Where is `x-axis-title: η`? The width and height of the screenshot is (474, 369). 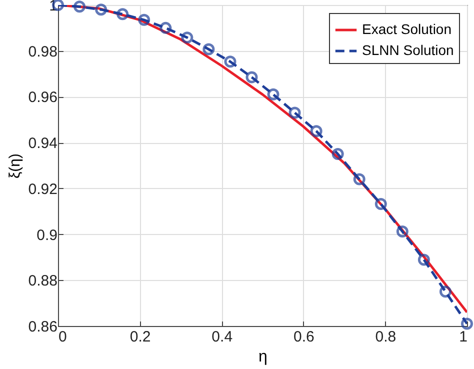 x-axis-title: η is located at coordinates (263, 357).